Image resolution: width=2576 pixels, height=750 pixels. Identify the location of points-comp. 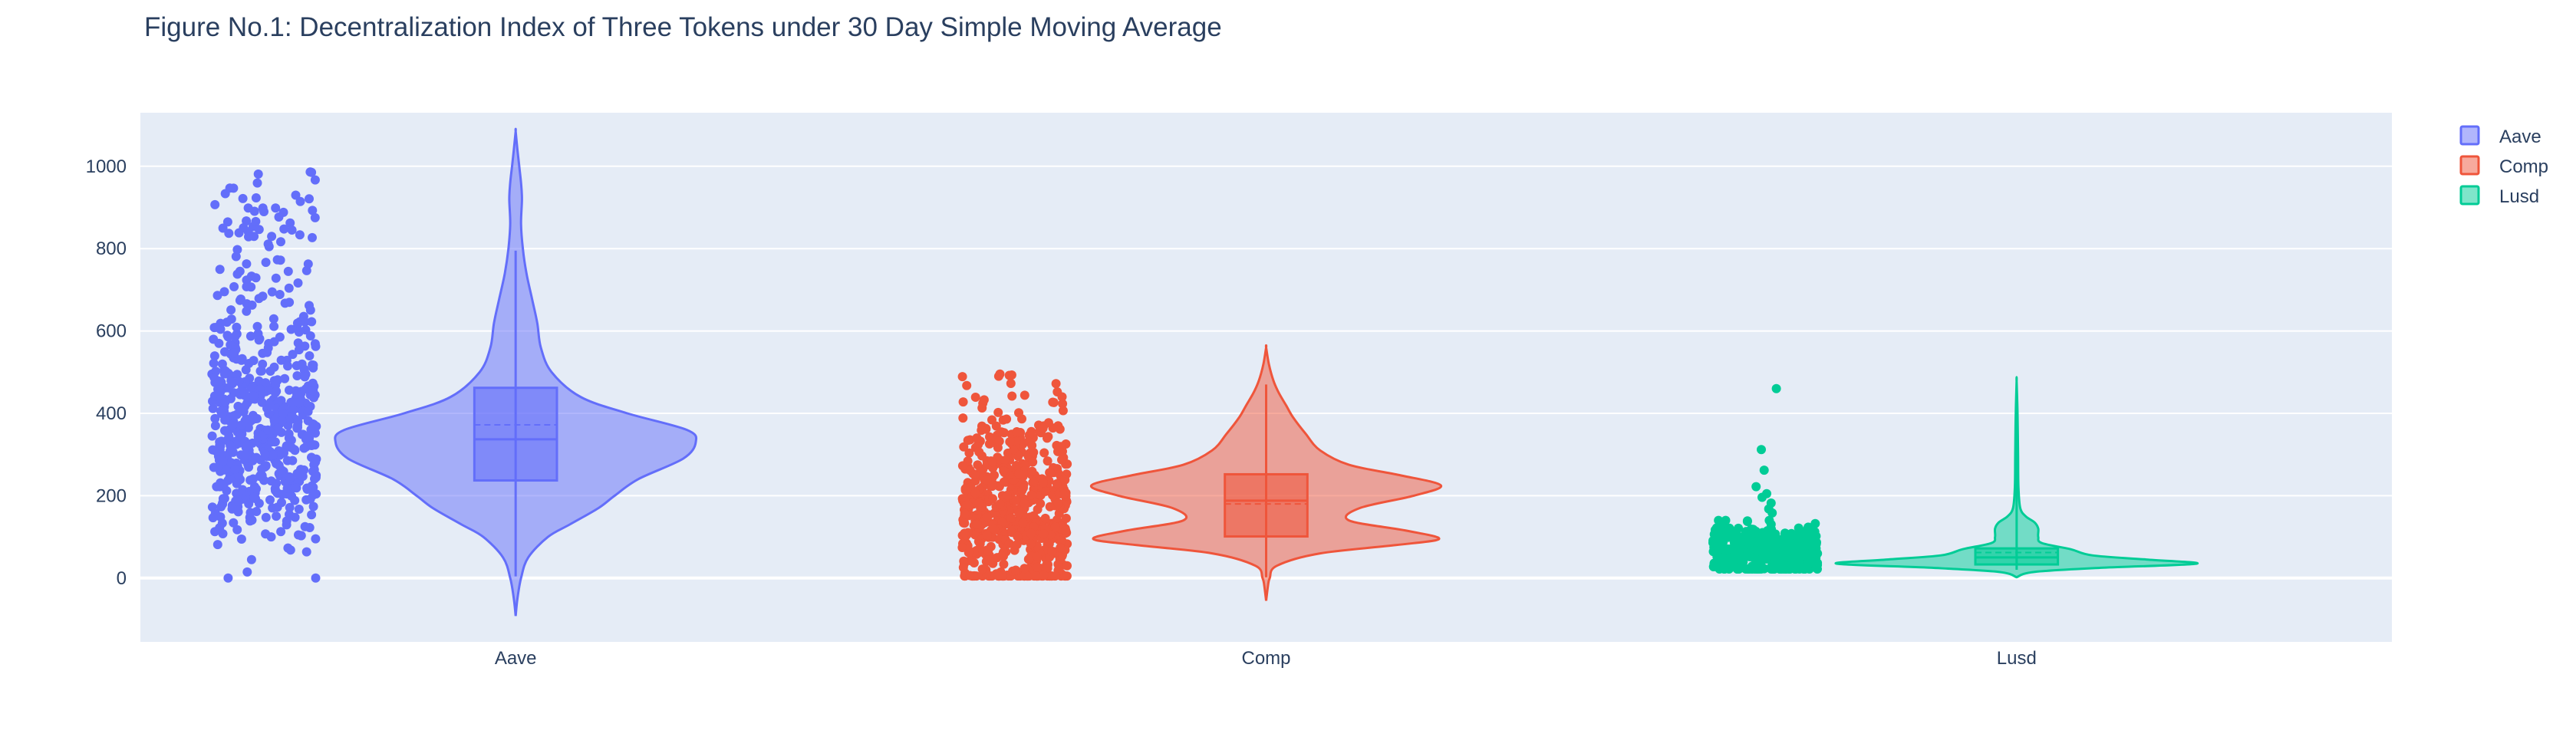
(1014, 475).